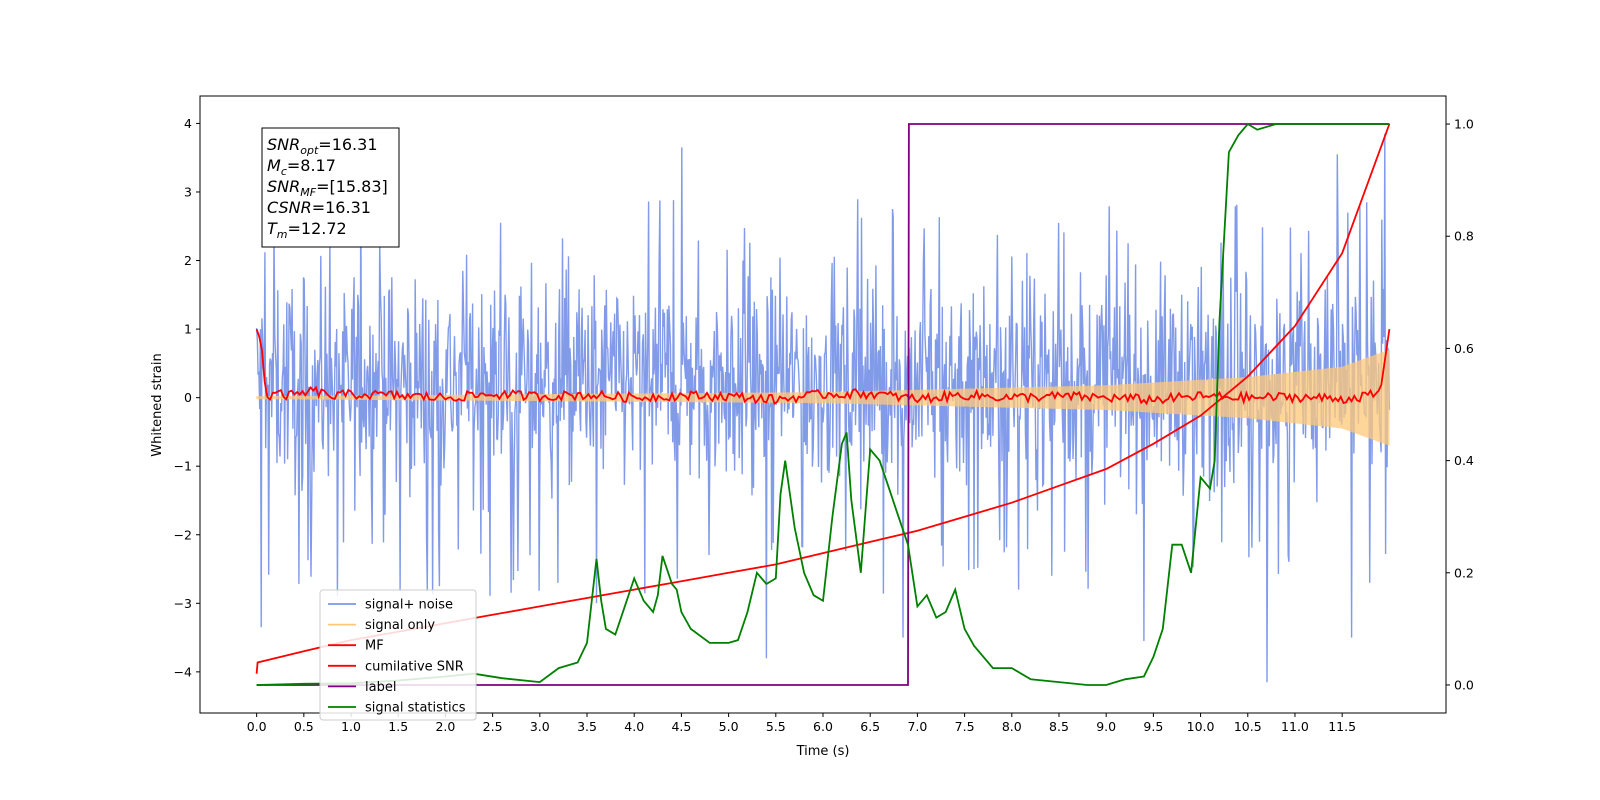 Image resolution: width=1600 pixels, height=800 pixels. What do you see at coordinates (729, 726) in the screenshot?
I see `x-tick-label: 5.0` at bounding box center [729, 726].